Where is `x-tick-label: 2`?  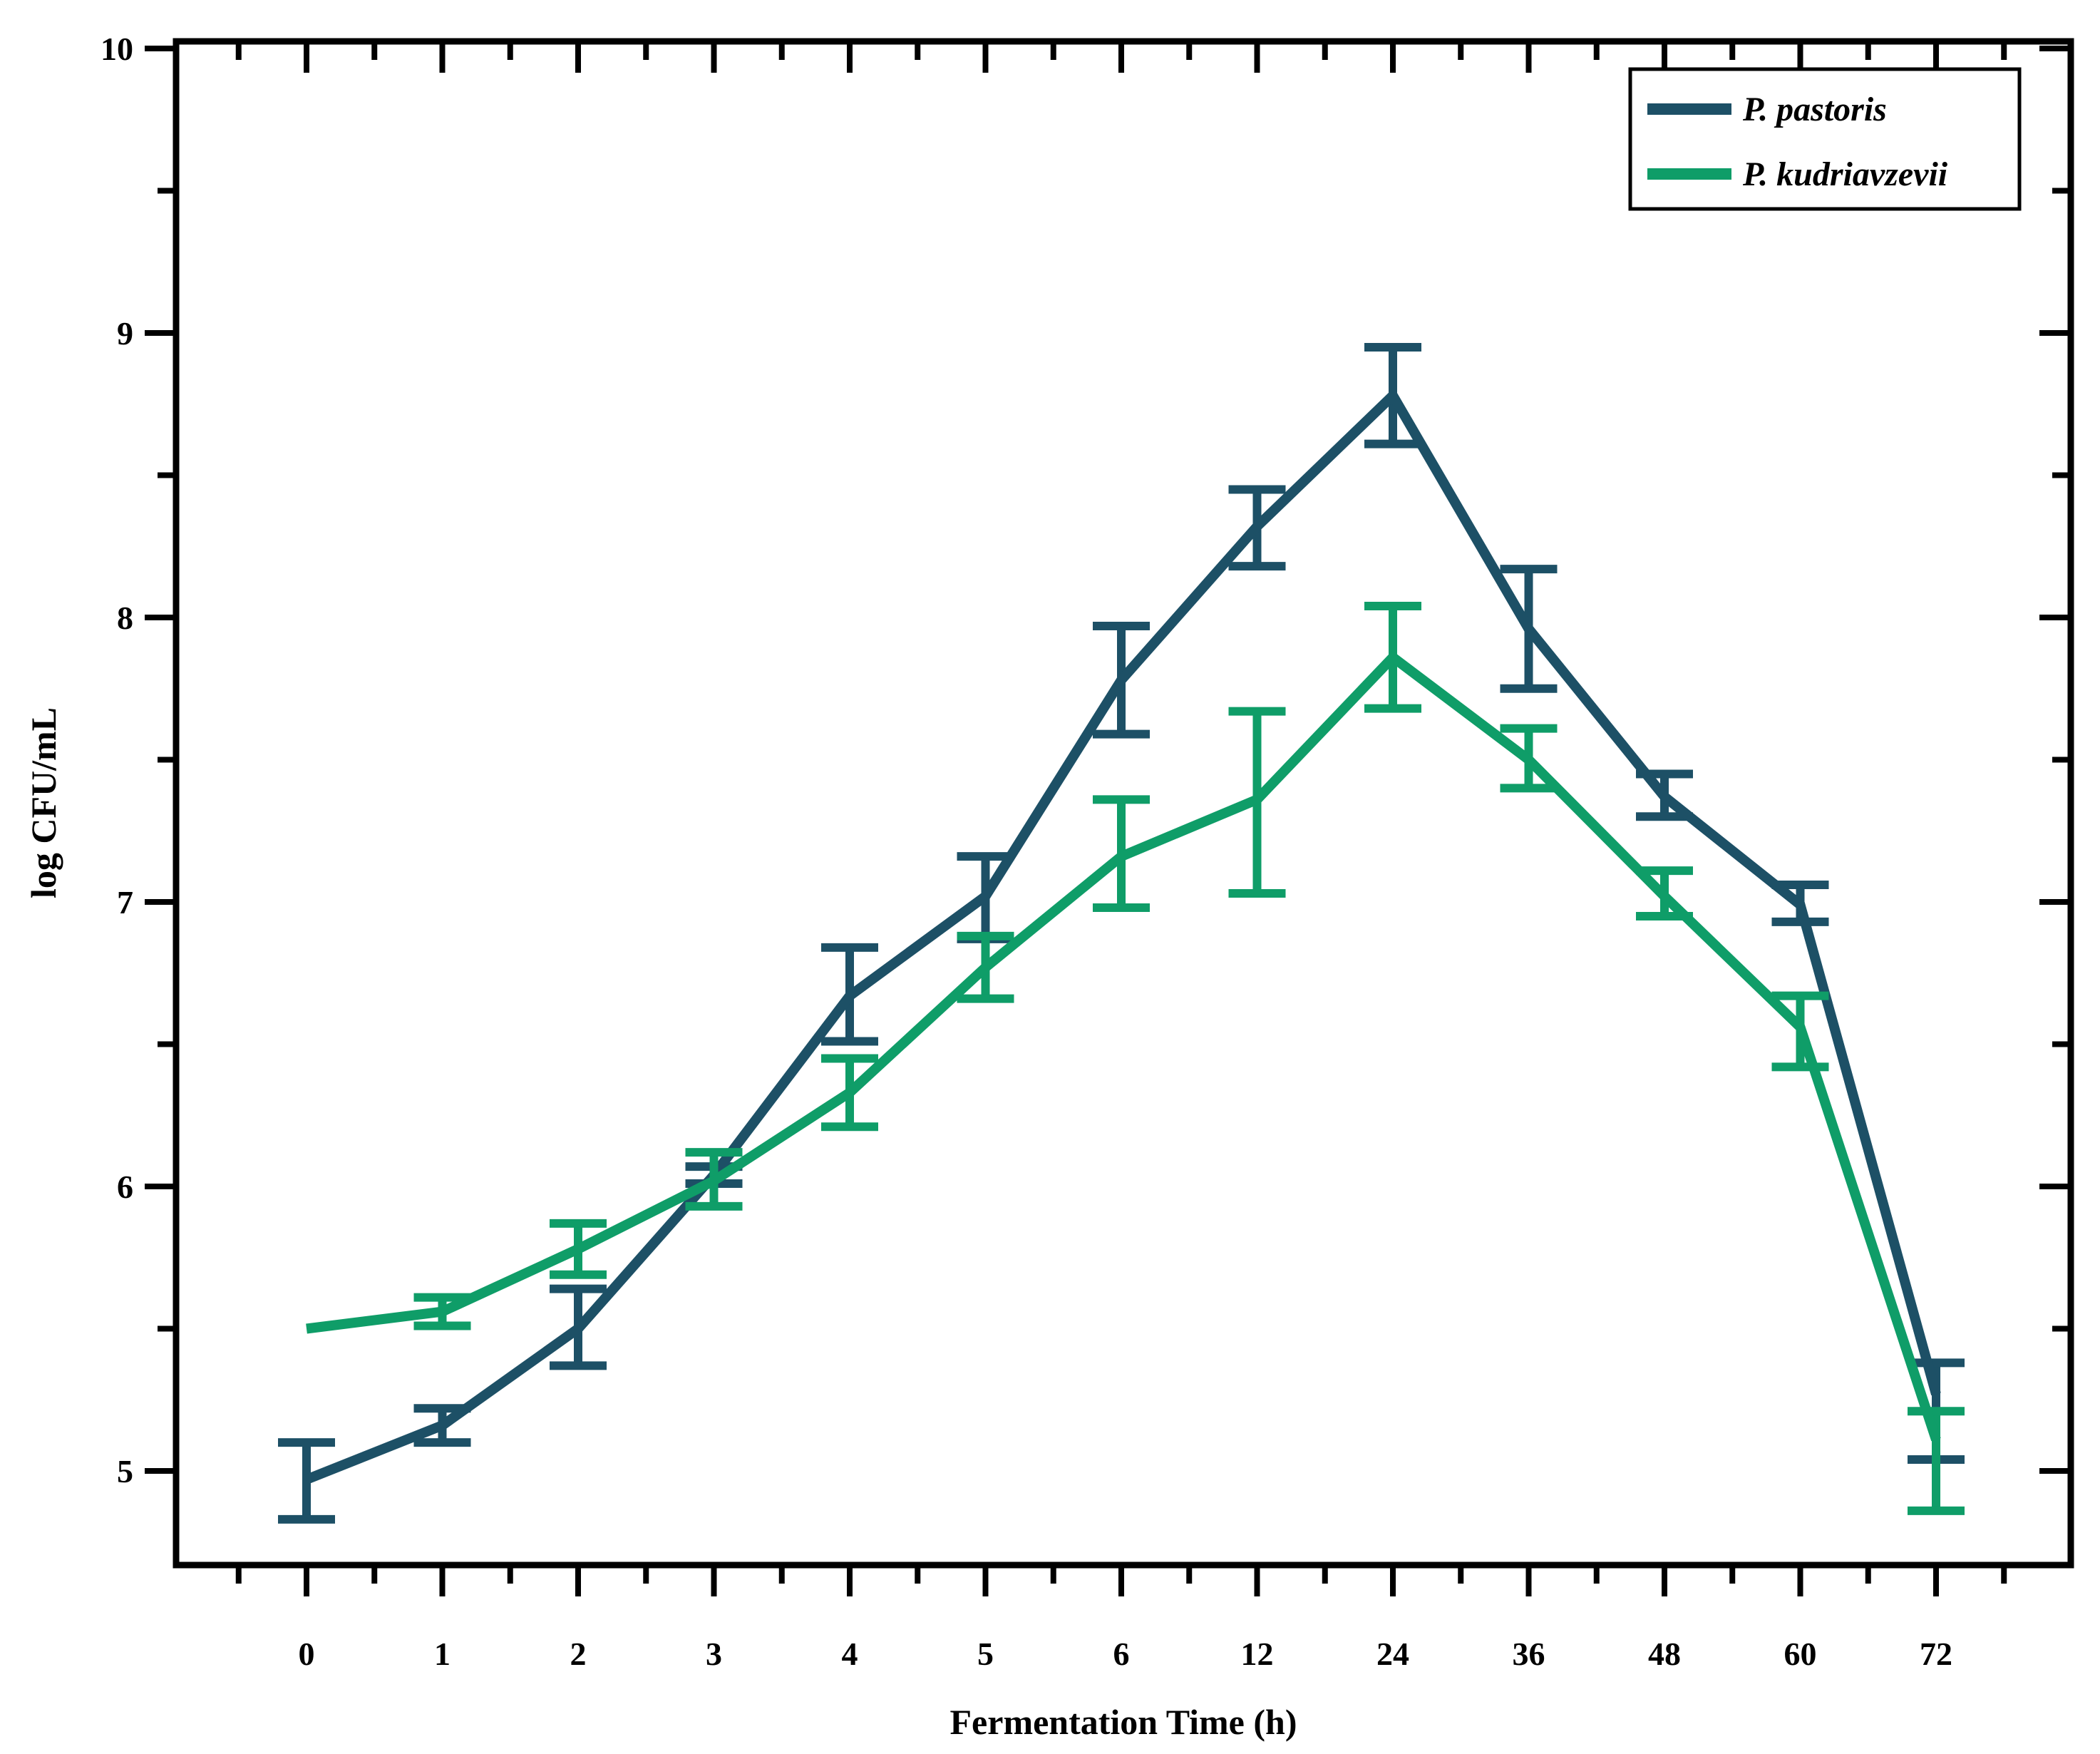 x-tick-label: 2 is located at coordinates (578, 1654).